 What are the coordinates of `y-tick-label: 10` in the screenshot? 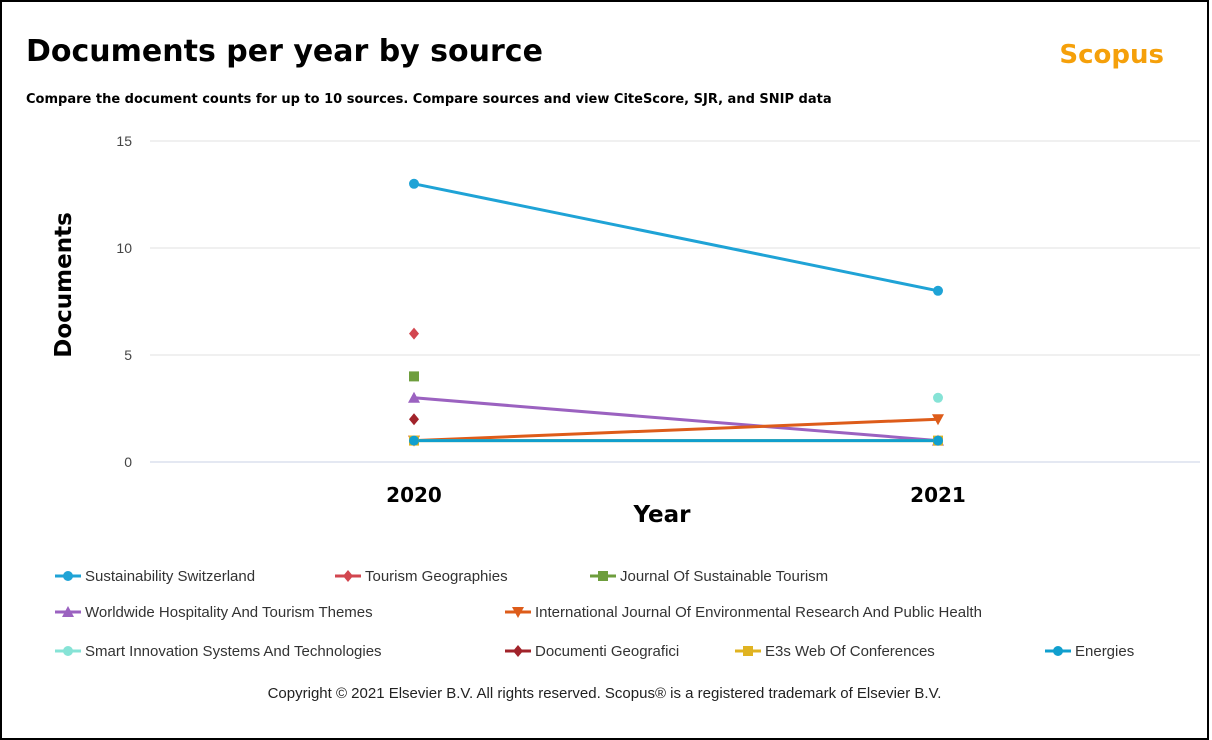 It's located at (124, 248).